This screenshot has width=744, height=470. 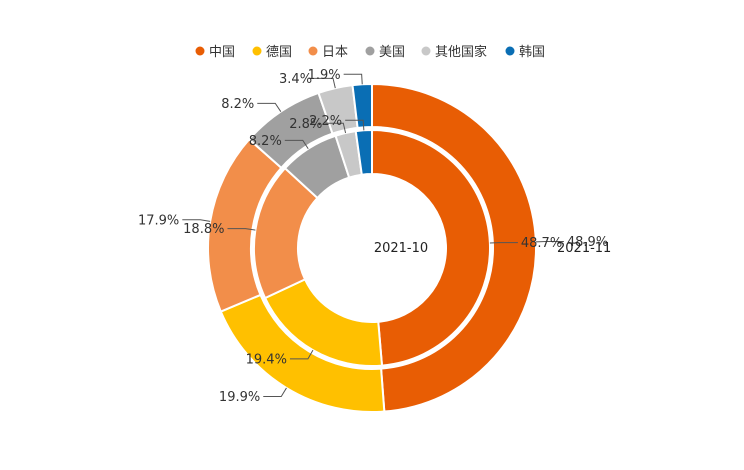 What do you see at coordinates (239, 397) in the screenshot?
I see `outer-label-2: 19.9%` at bounding box center [239, 397].